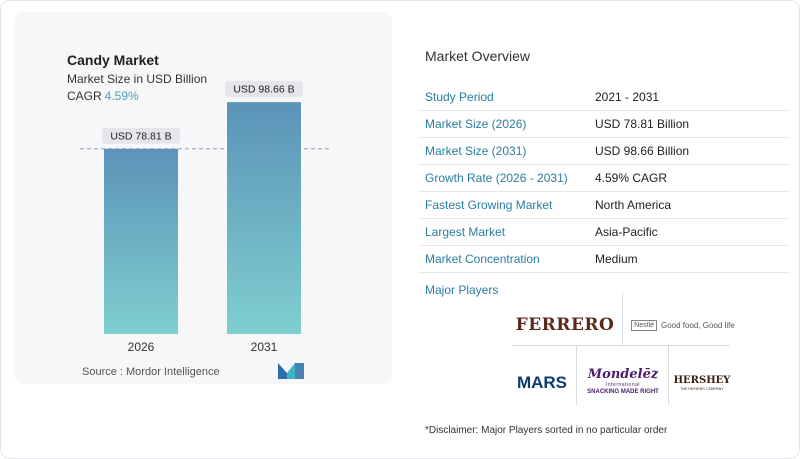  Describe the element at coordinates (633, 205) in the screenshot. I see `row-value: North America` at that location.